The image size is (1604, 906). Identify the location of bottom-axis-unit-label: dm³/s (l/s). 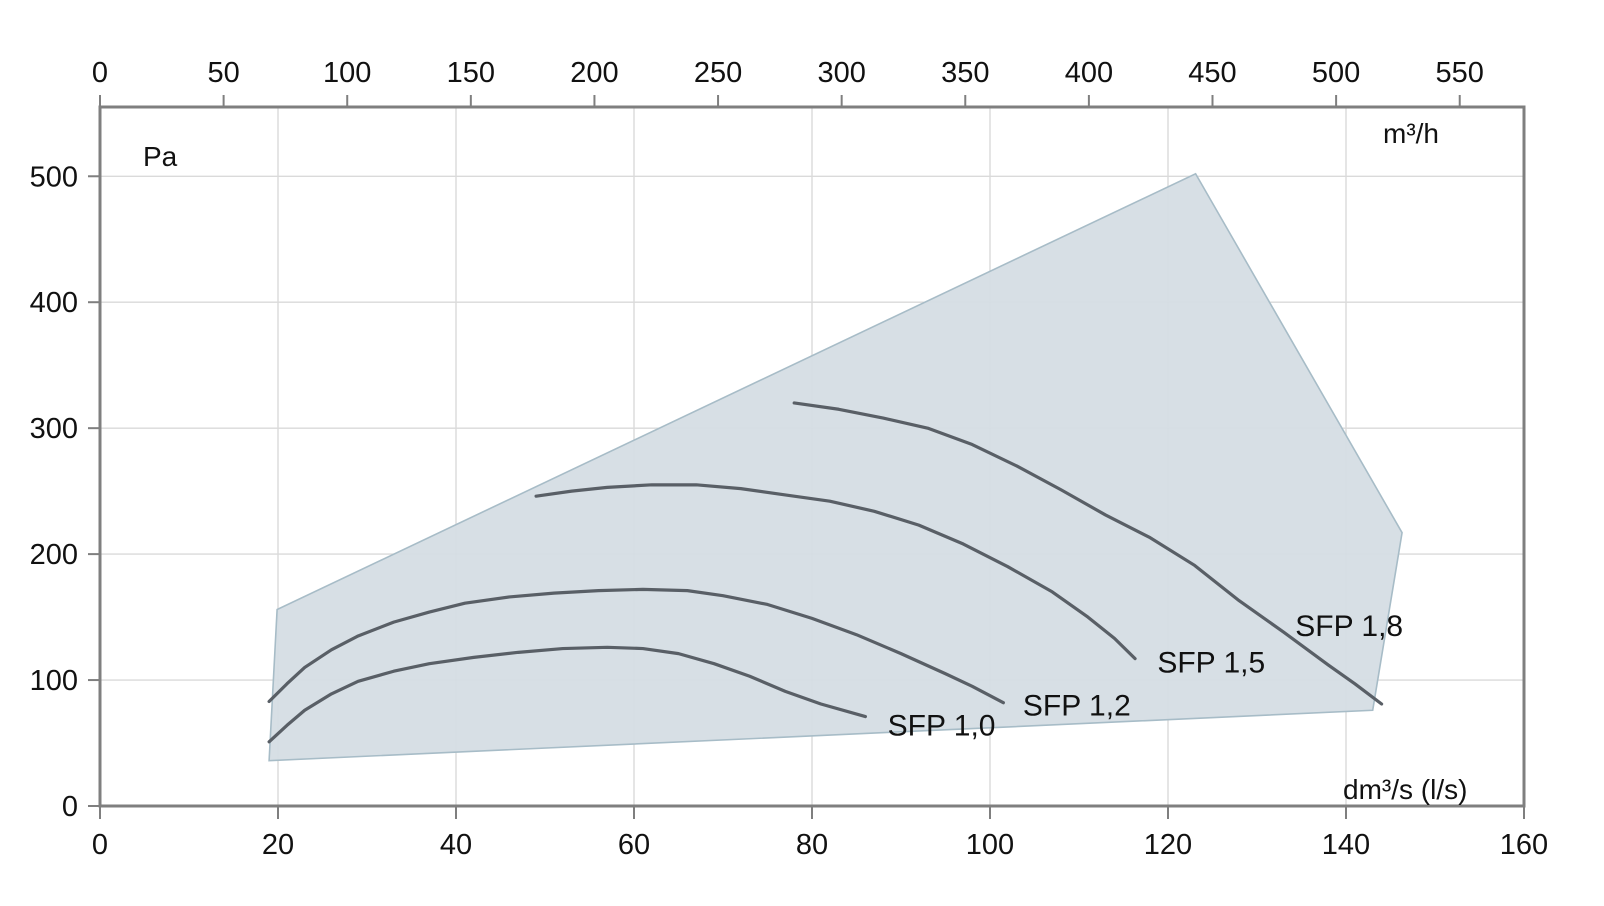
(1405, 789).